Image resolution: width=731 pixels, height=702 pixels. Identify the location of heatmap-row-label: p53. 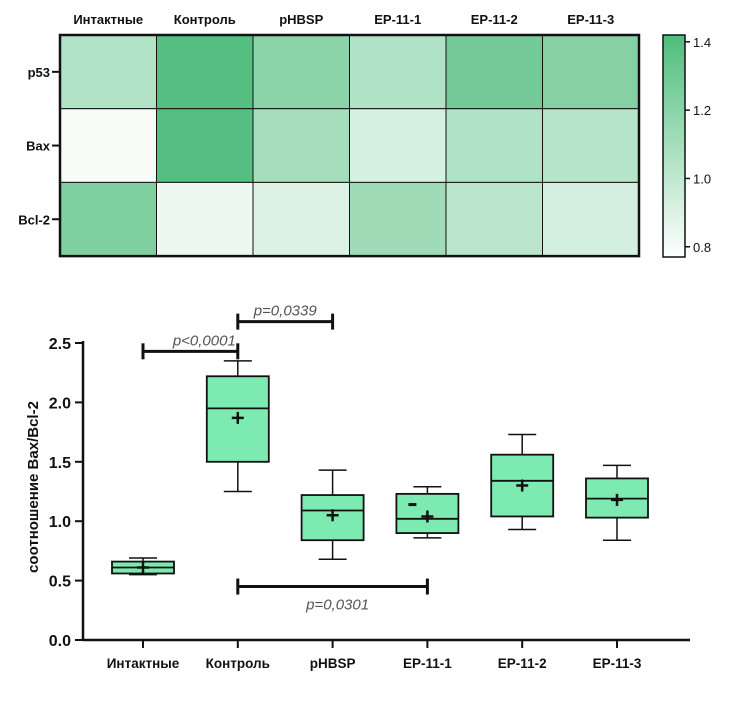
(39, 72).